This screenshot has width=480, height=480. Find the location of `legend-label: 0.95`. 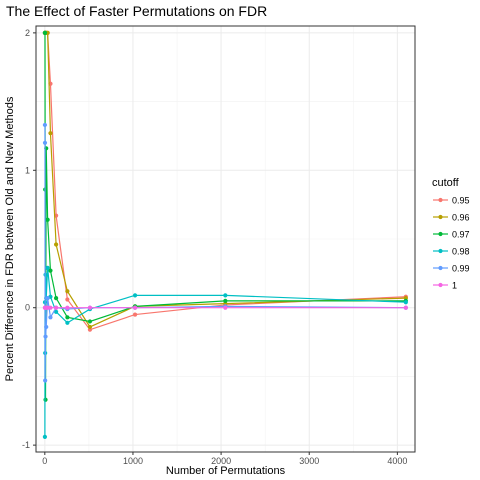

legend-label: 0.95 is located at coordinates (461, 201).